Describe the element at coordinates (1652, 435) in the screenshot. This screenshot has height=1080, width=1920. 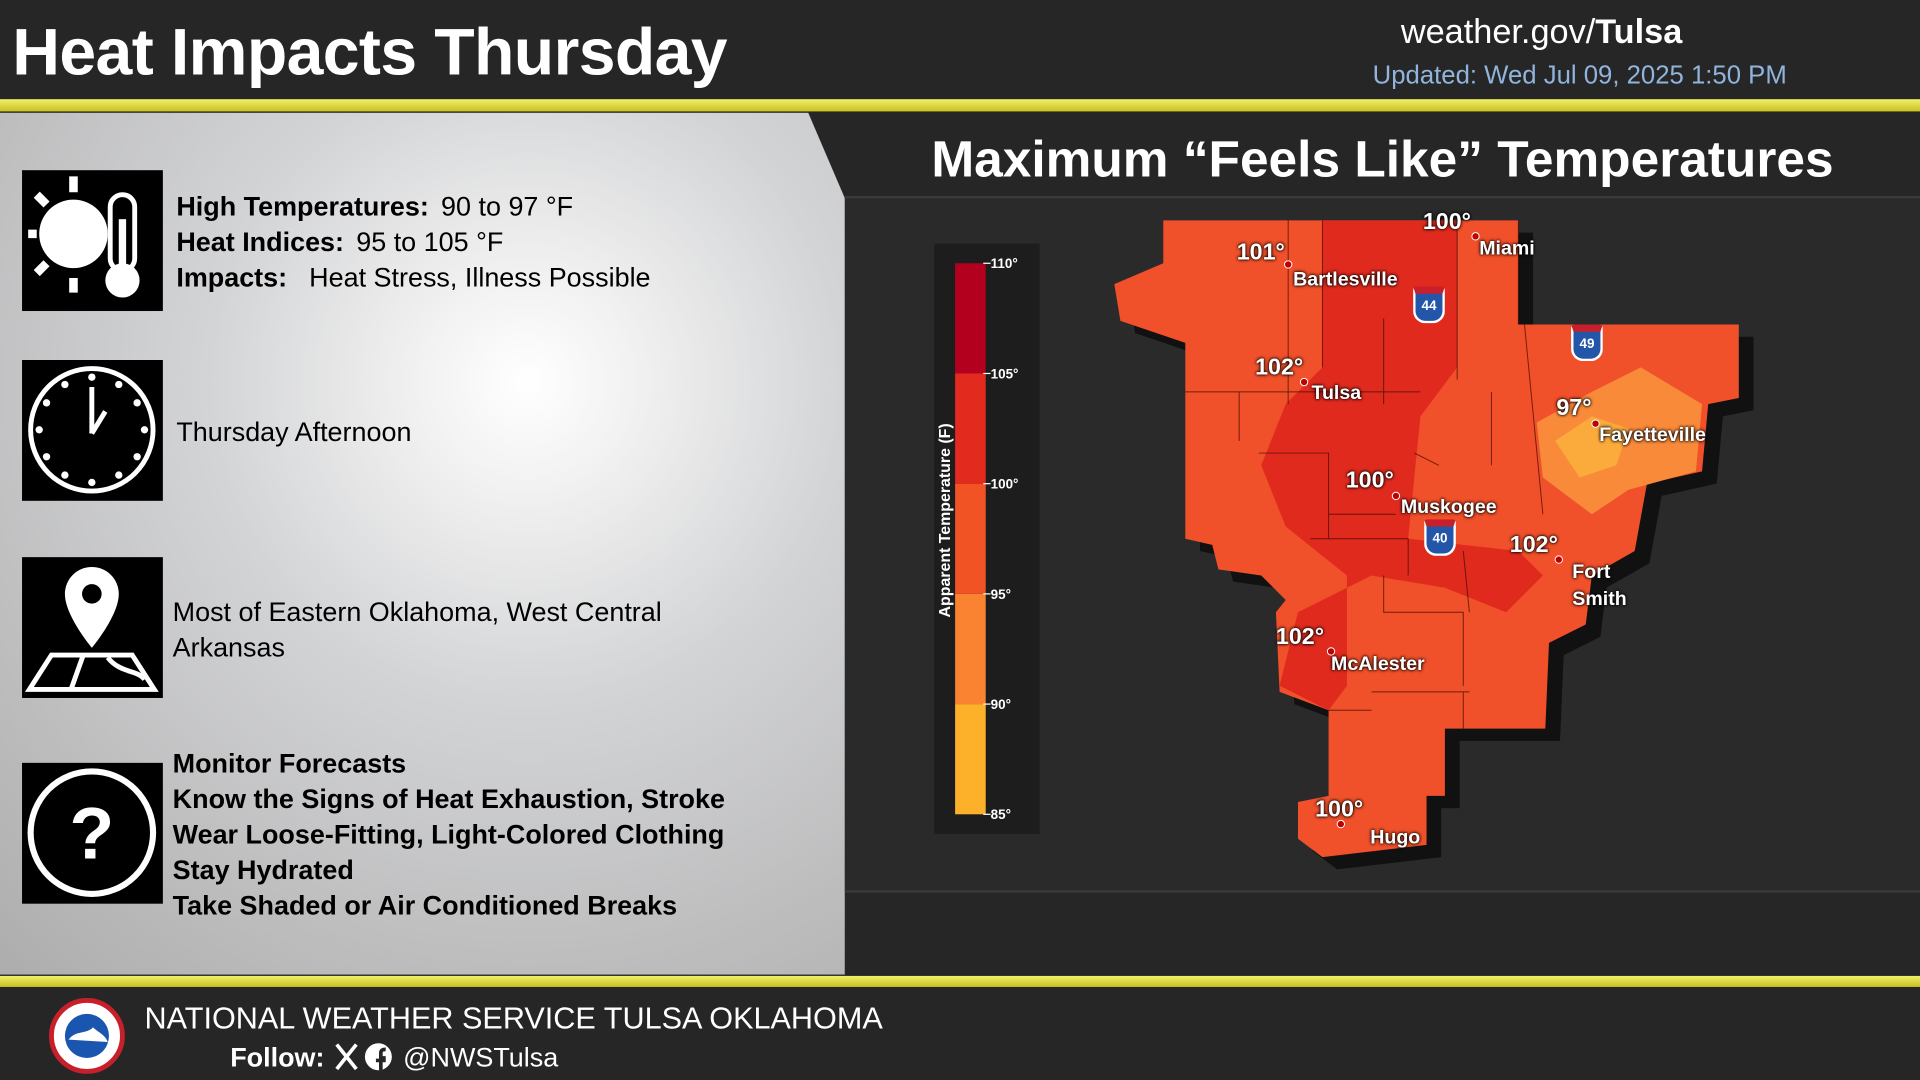
I see `city-name: Fayetteville` at that location.